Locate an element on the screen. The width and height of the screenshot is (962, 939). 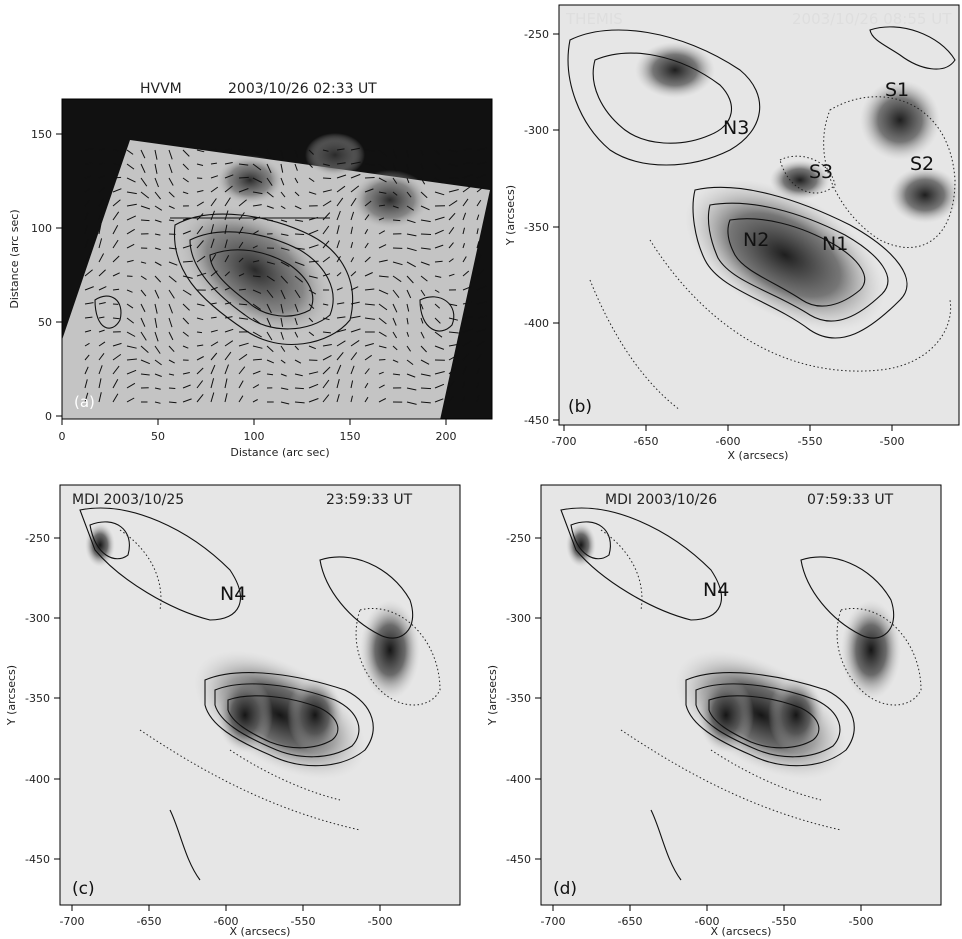
panel-d-sunspot-nw is located at coordinates (581, 545).